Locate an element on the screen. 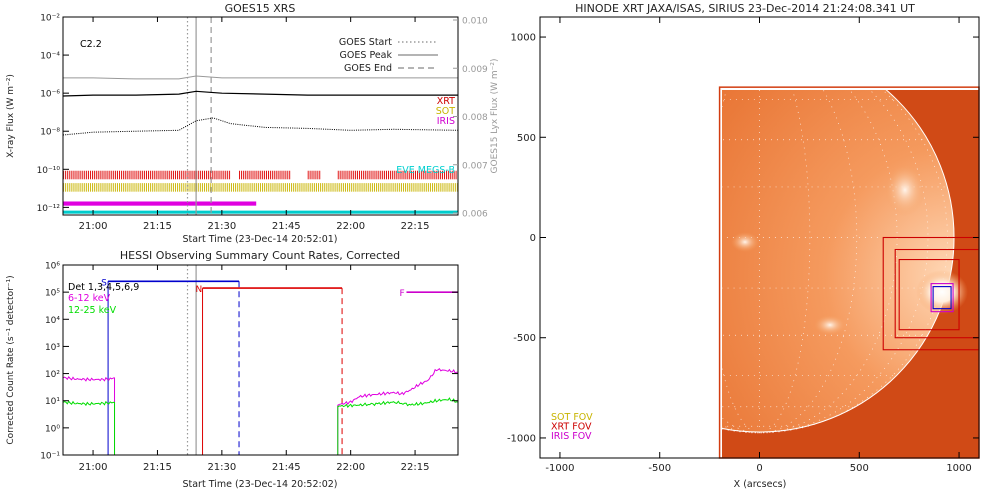 Image resolution: width=1000 pixels, height=500 pixels. goes-series is located at coordinates (260, 105).